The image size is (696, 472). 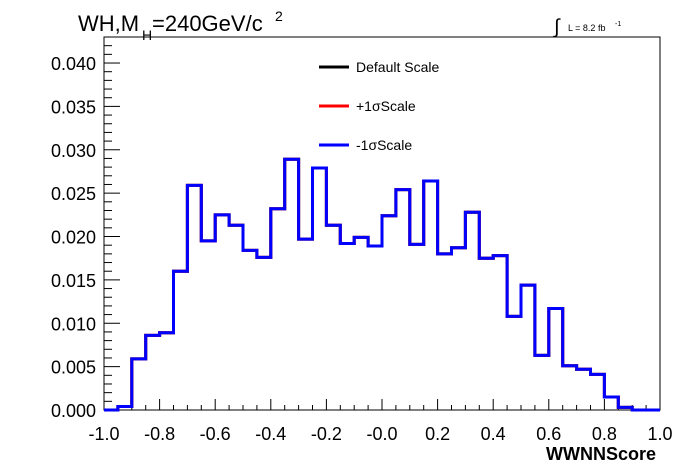 I want to click on y-tick-label: 0.015, so click(x=73, y=281).